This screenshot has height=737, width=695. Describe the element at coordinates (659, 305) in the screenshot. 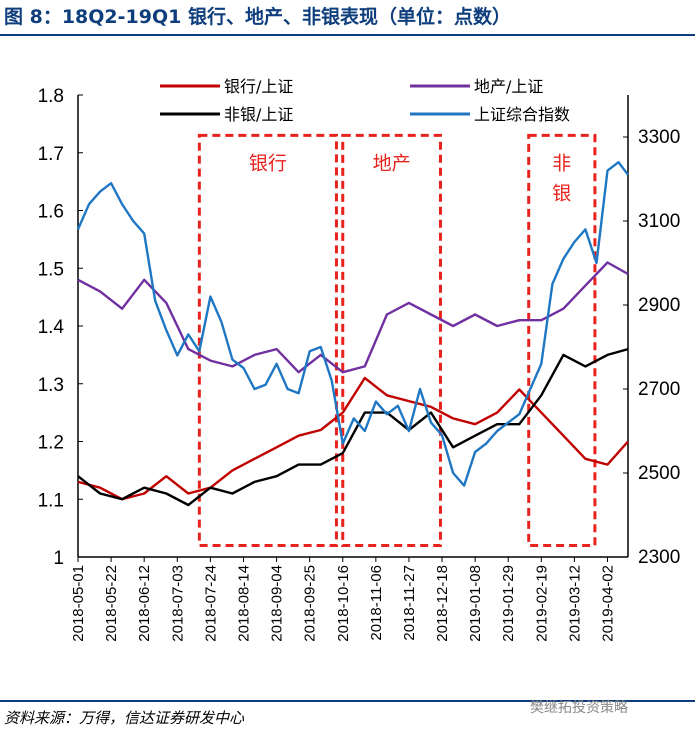

I see `right-tick-label: 2900` at that location.